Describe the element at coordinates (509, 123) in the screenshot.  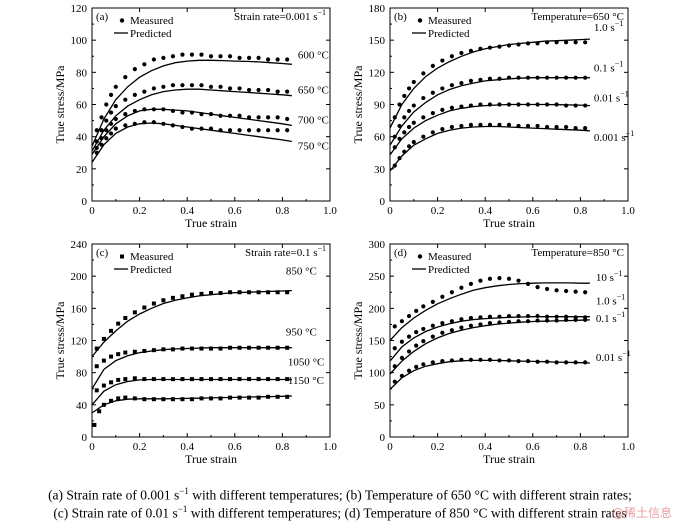
I see `series-3: 0.01 s−1` at that location.